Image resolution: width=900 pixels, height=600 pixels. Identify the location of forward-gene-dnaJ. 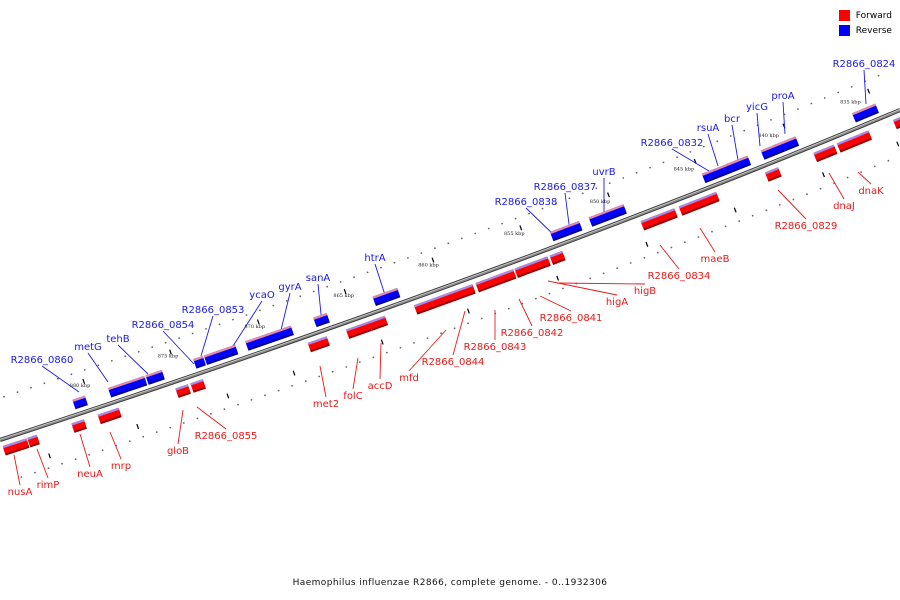
(33, 441).